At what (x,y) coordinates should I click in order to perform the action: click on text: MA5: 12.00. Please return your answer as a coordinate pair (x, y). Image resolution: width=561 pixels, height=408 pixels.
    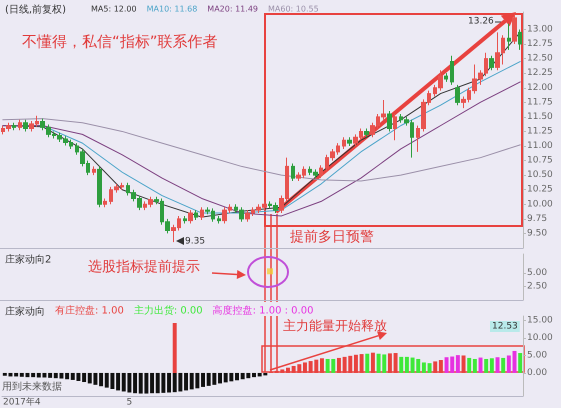
    Looking at the image, I should click on (114, 9).